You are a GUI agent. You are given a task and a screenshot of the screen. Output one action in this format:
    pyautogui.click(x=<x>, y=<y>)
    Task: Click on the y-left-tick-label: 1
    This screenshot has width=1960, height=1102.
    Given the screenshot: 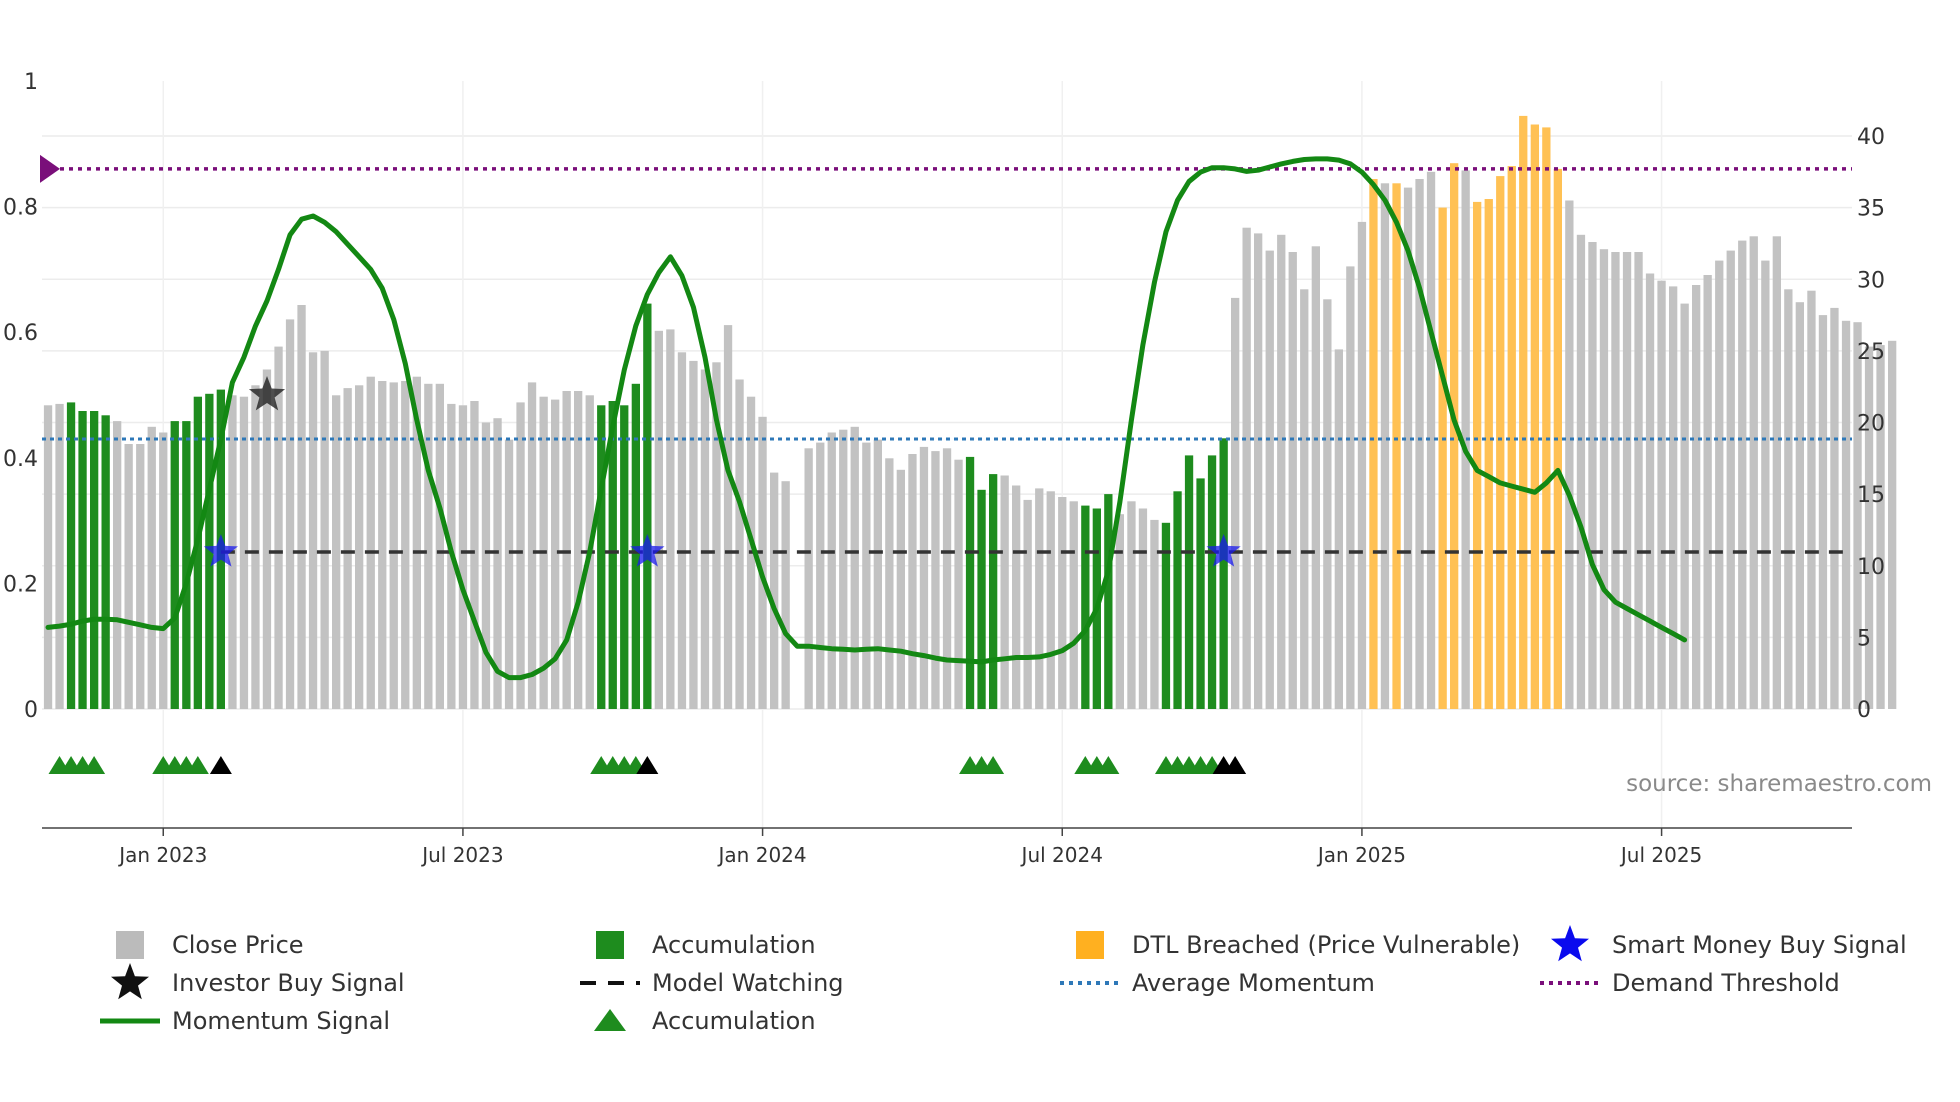 What is the action you would take?
    pyautogui.click(x=31, y=82)
    